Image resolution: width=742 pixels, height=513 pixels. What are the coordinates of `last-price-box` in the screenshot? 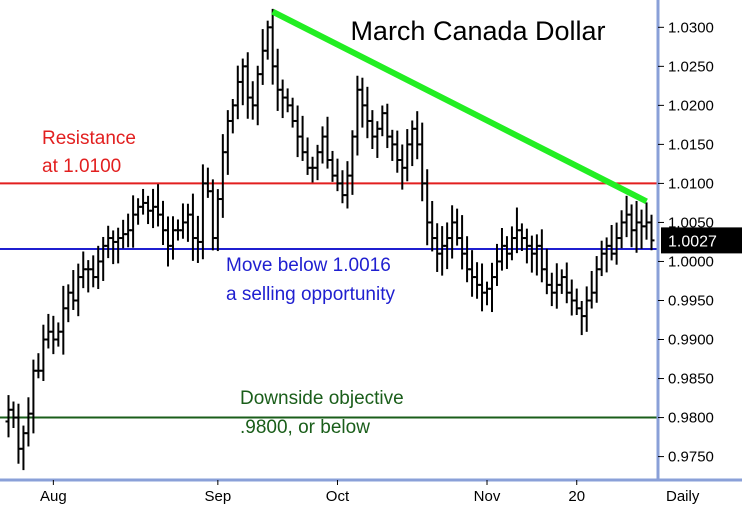 It's located at (701, 240).